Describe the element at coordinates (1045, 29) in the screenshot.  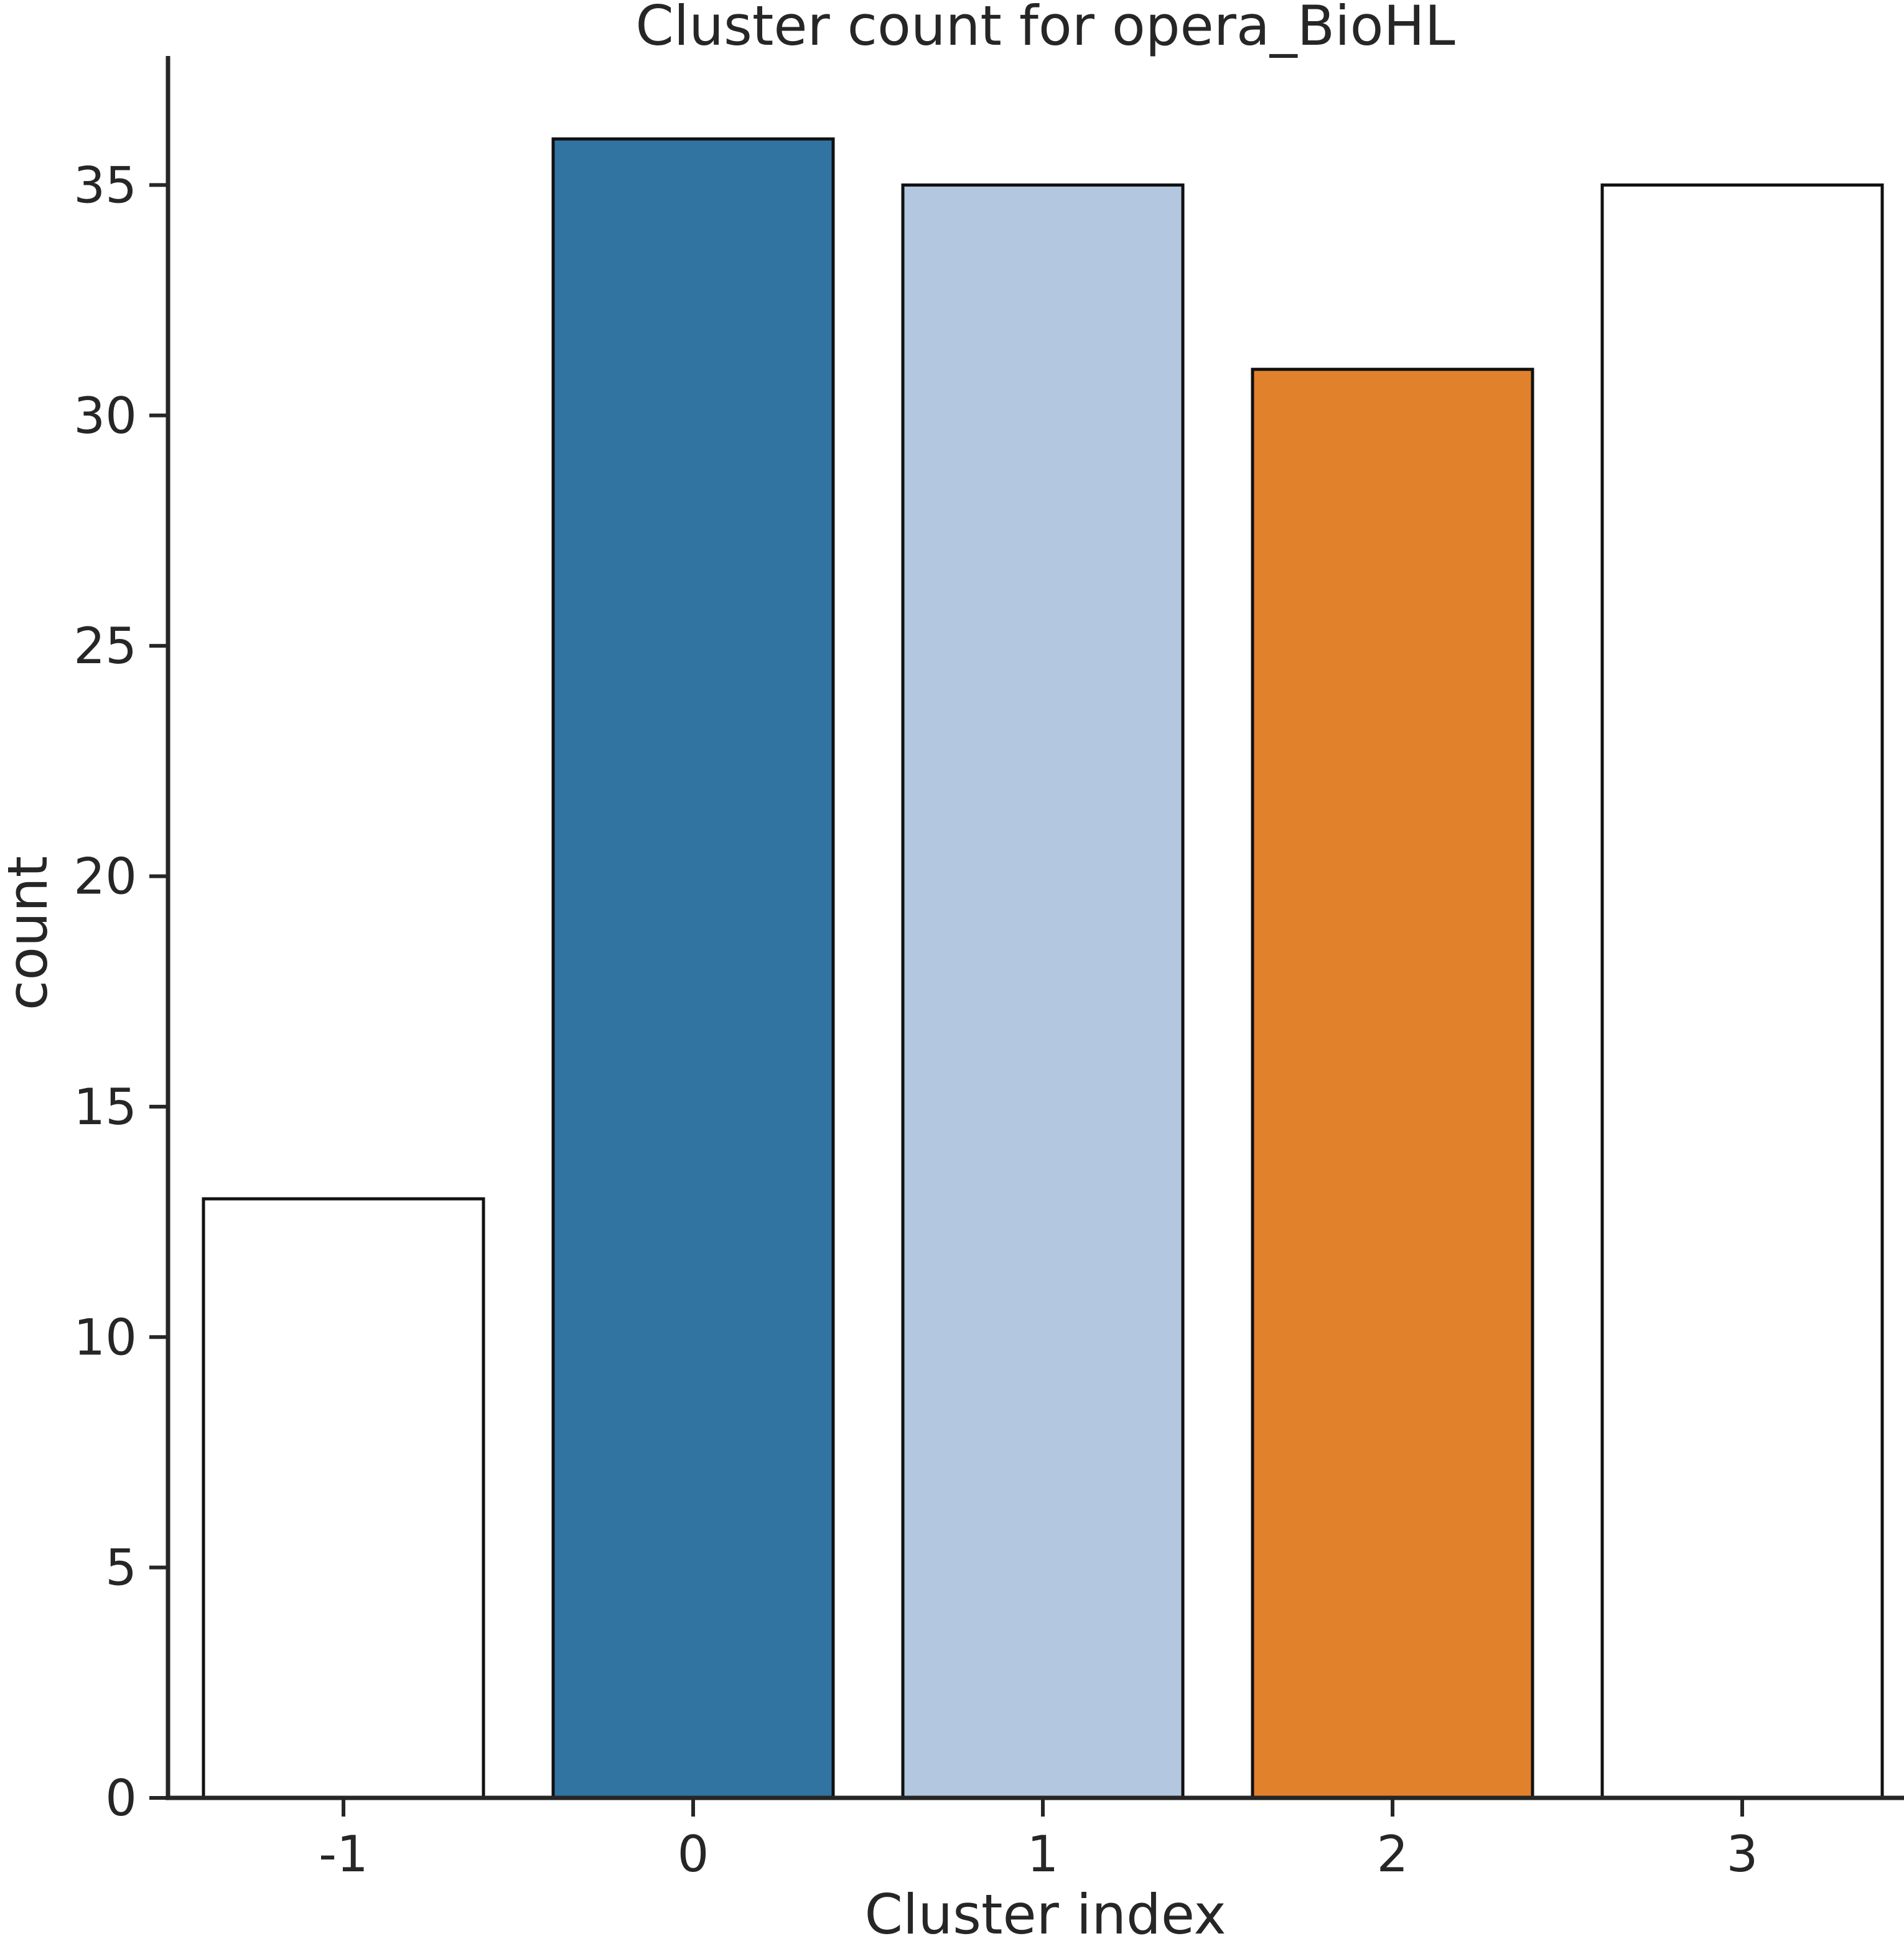
I see `chart-title: Cluster count for opera_BioHL` at that location.